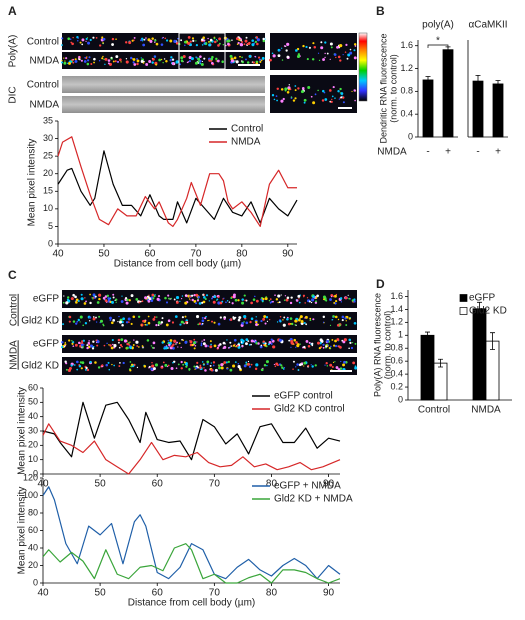 The width and height of the screenshot is (525, 620). What do you see at coordinates (33, 547) in the screenshot?
I see `y-tick-label: 40` at bounding box center [33, 547].